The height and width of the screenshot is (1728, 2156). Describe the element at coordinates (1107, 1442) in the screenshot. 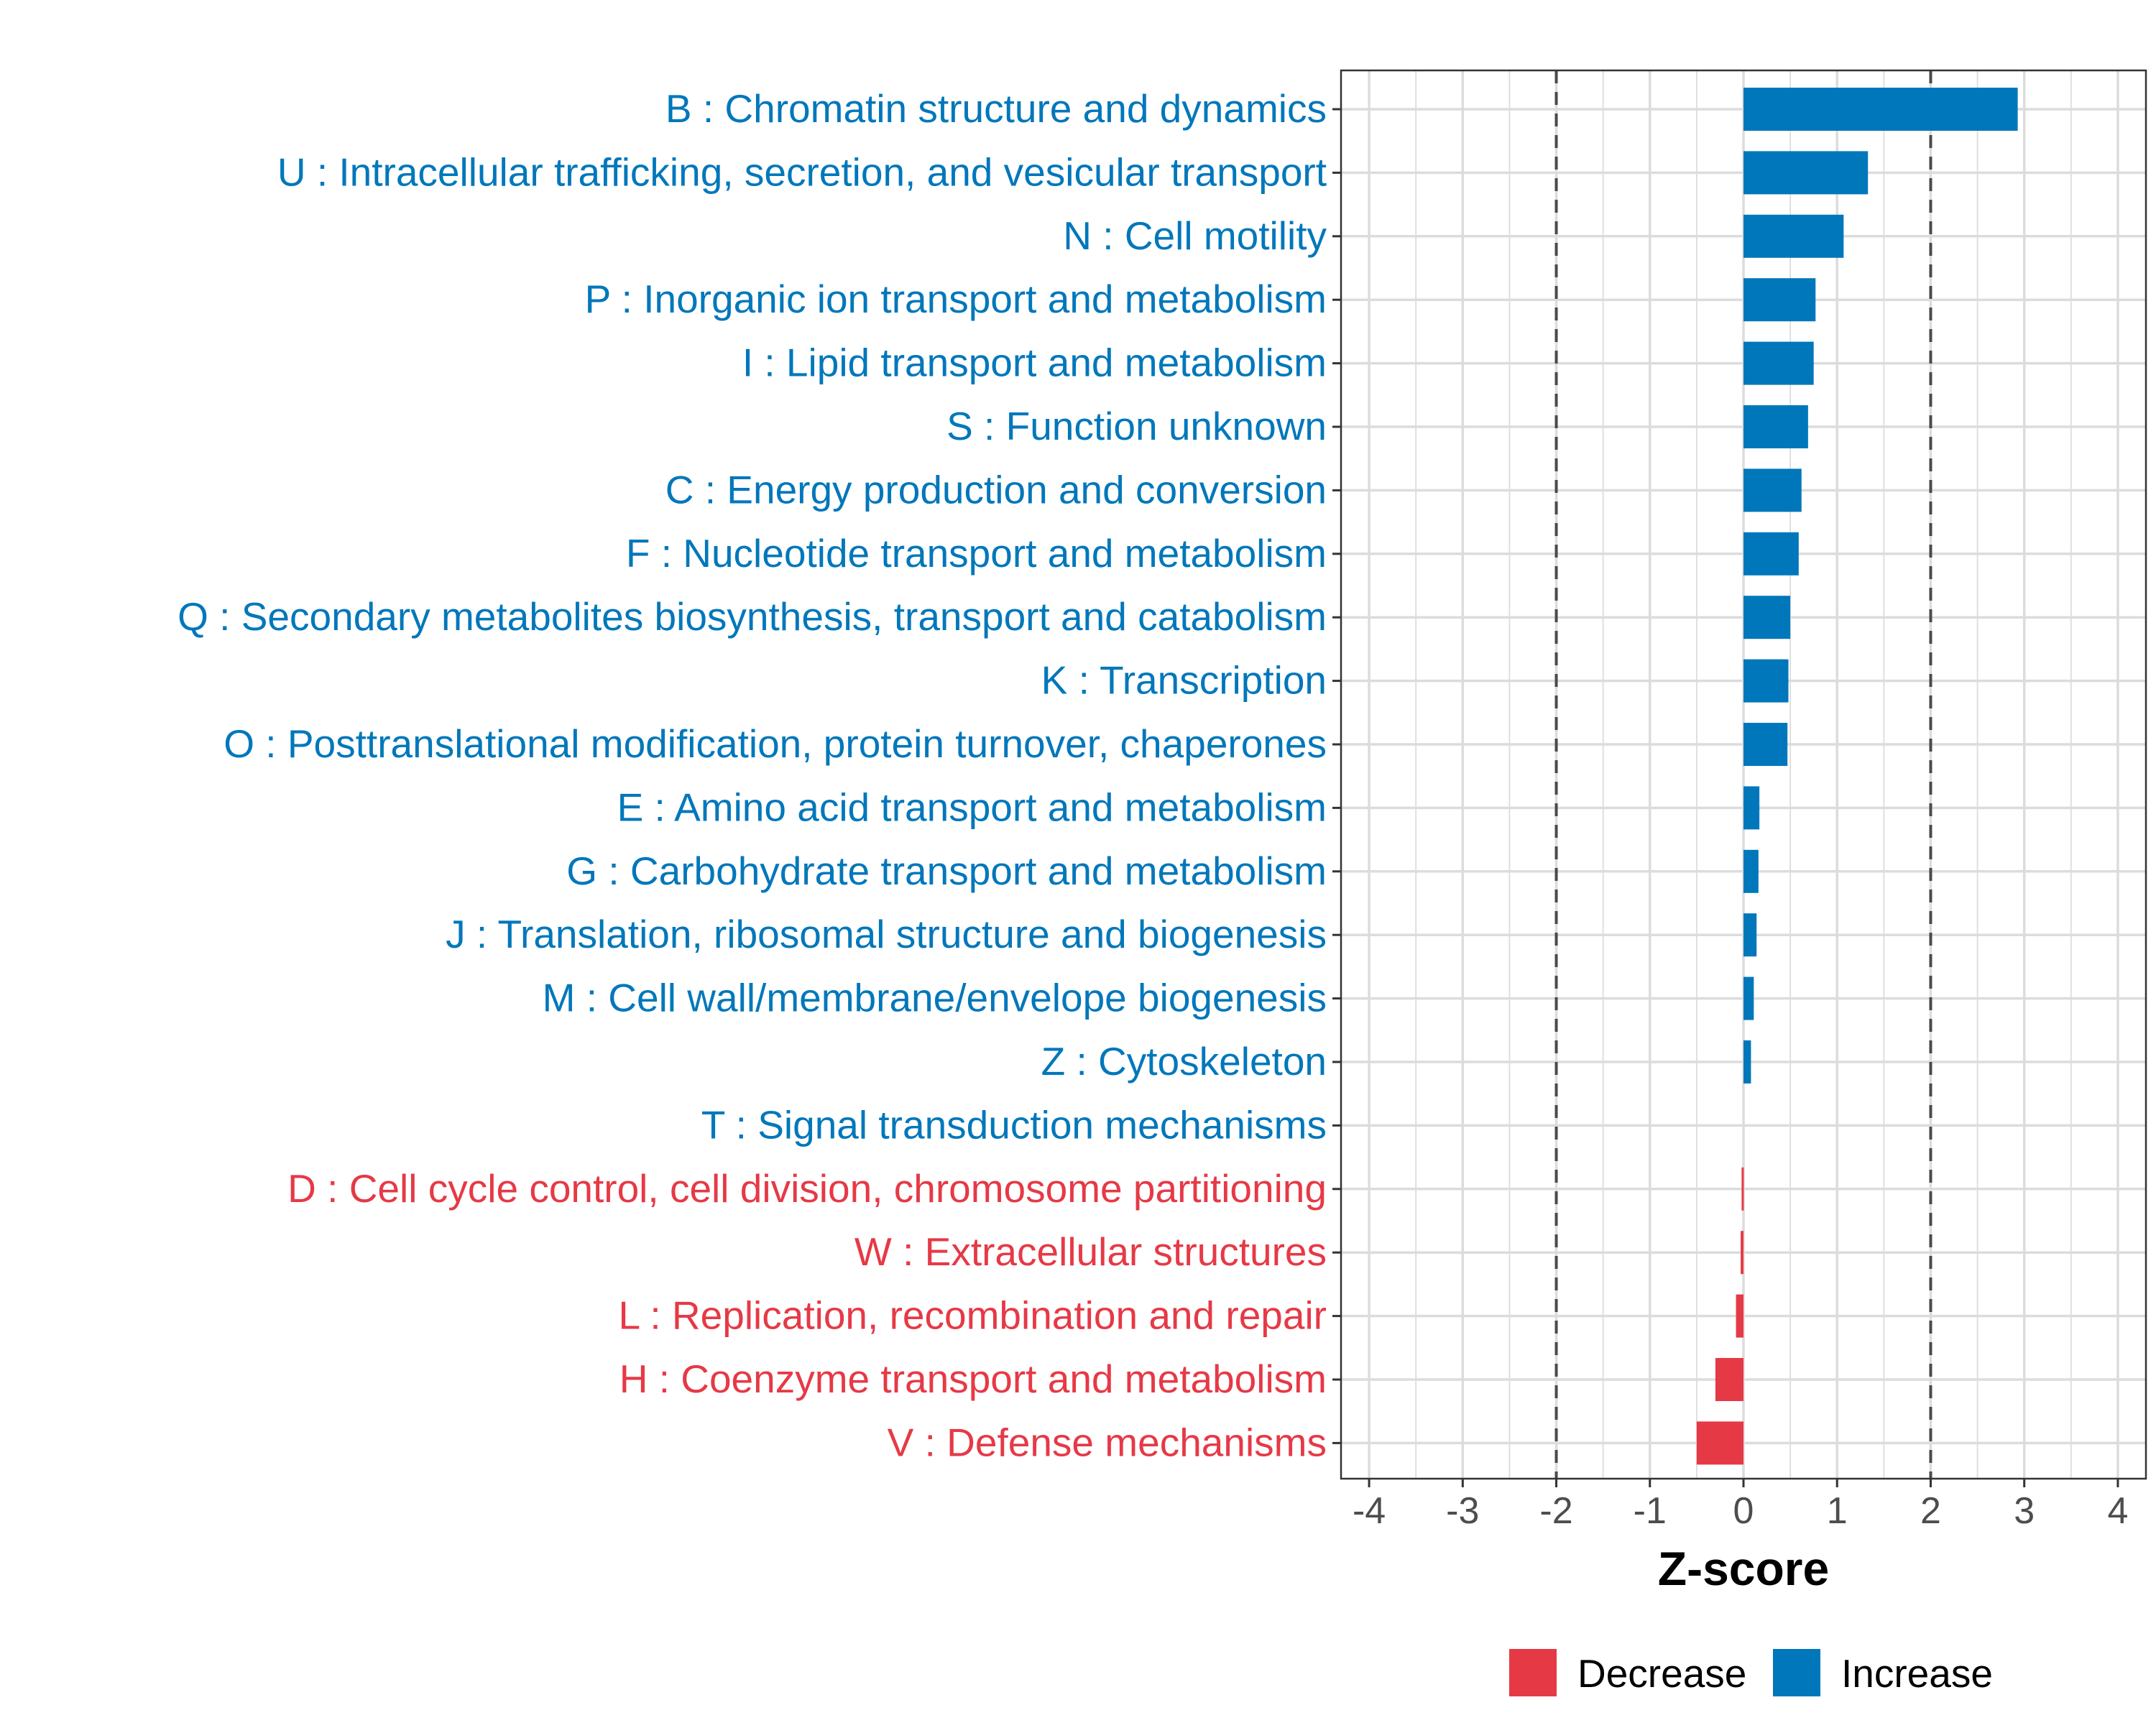

I see `y-tick-label: V : Defense mechanisms` at that location.